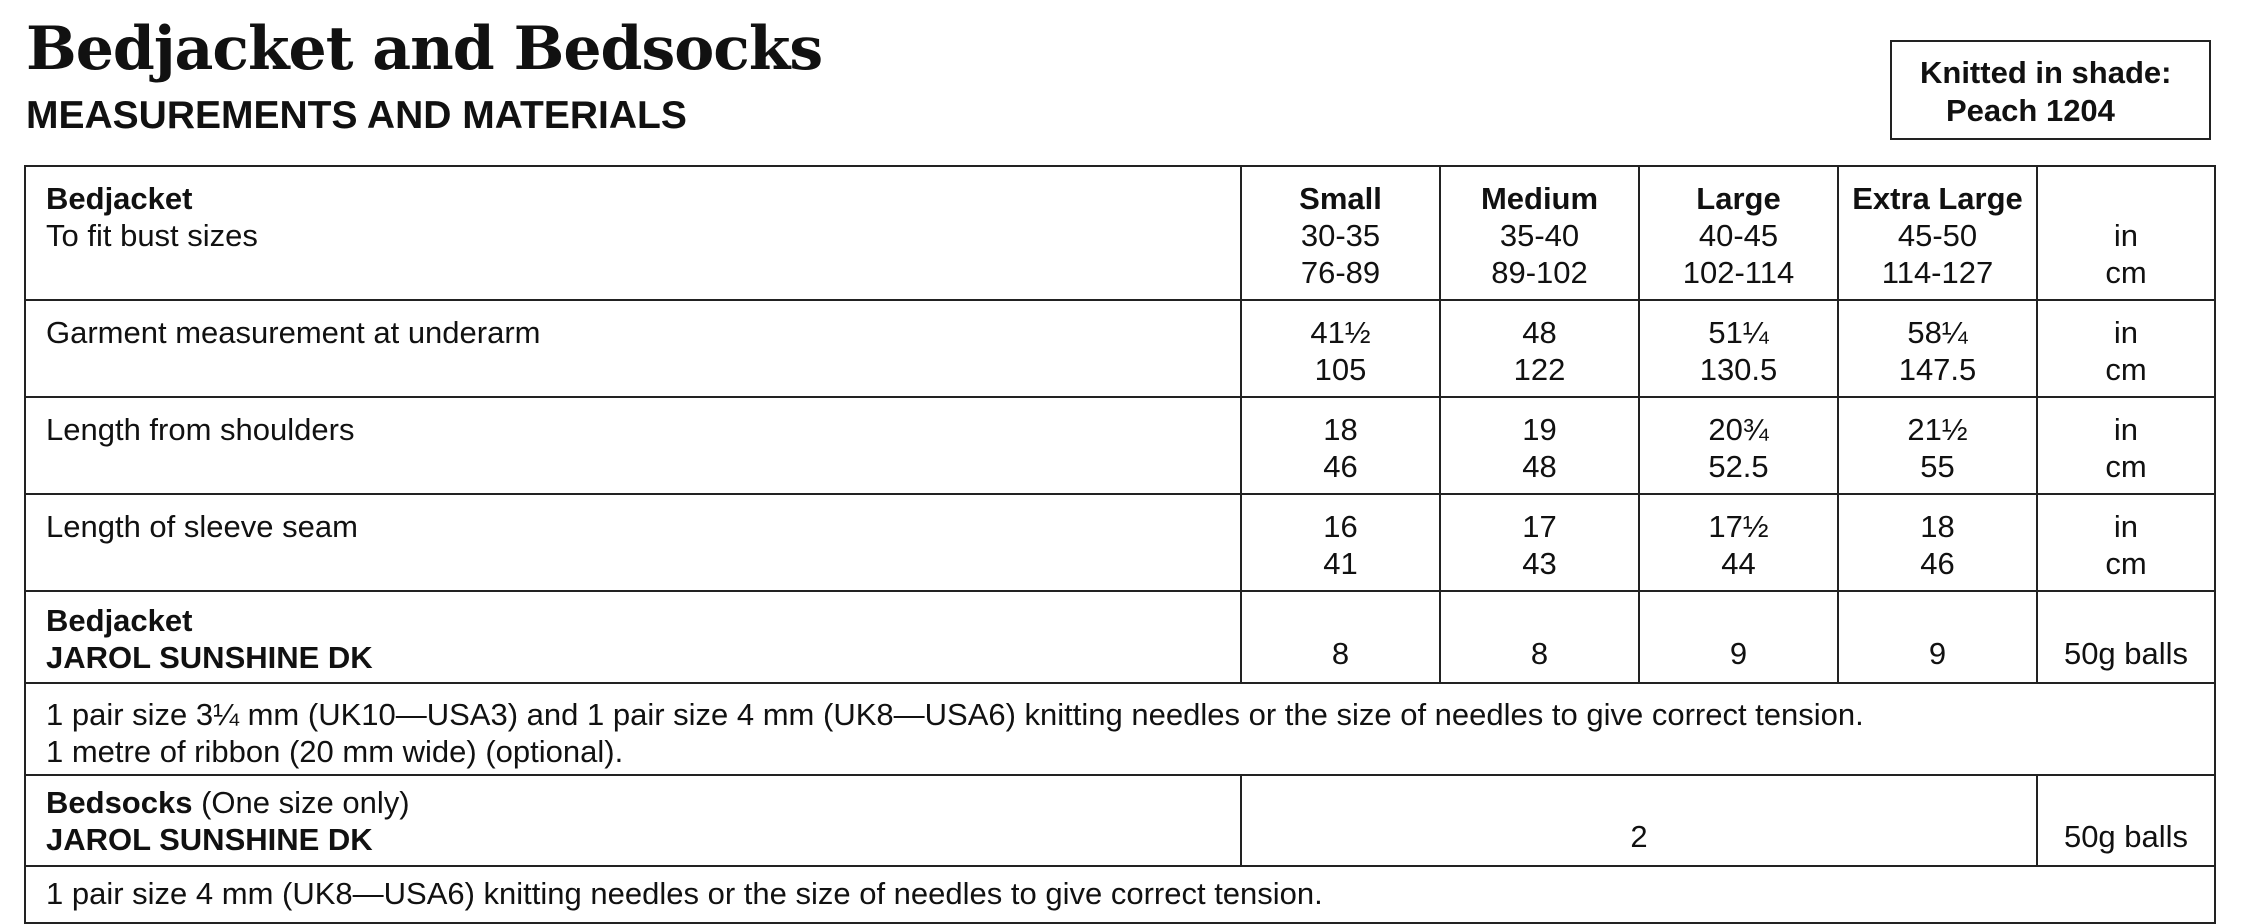  What do you see at coordinates (202, 526) in the screenshot?
I see `row-label-sleeve: Length of sleeve seam` at bounding box center [202, 526].